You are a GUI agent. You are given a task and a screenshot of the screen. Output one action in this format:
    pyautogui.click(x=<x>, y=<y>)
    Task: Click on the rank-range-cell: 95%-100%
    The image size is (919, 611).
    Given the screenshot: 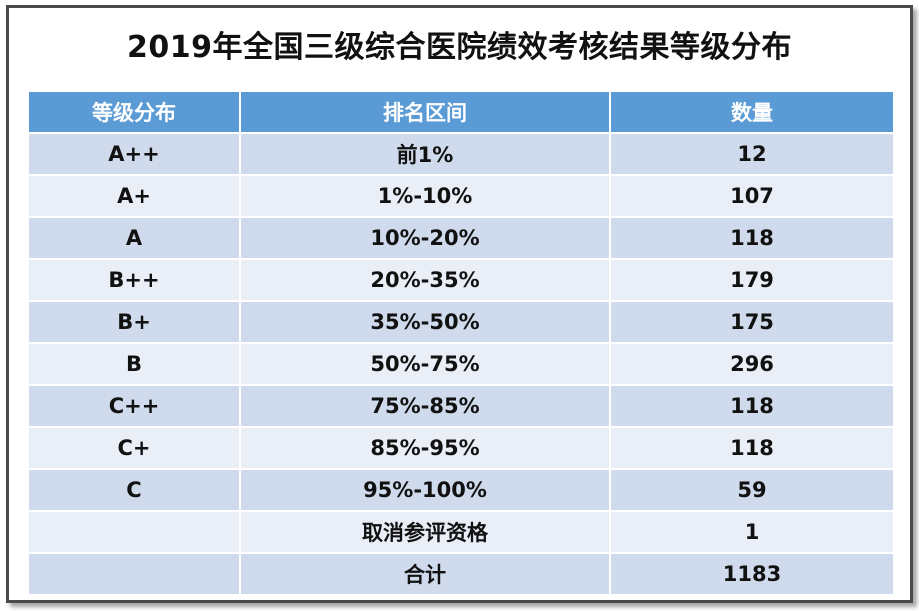 What is the action you would take?
    pyautogui.click(x=425, y=490)
    